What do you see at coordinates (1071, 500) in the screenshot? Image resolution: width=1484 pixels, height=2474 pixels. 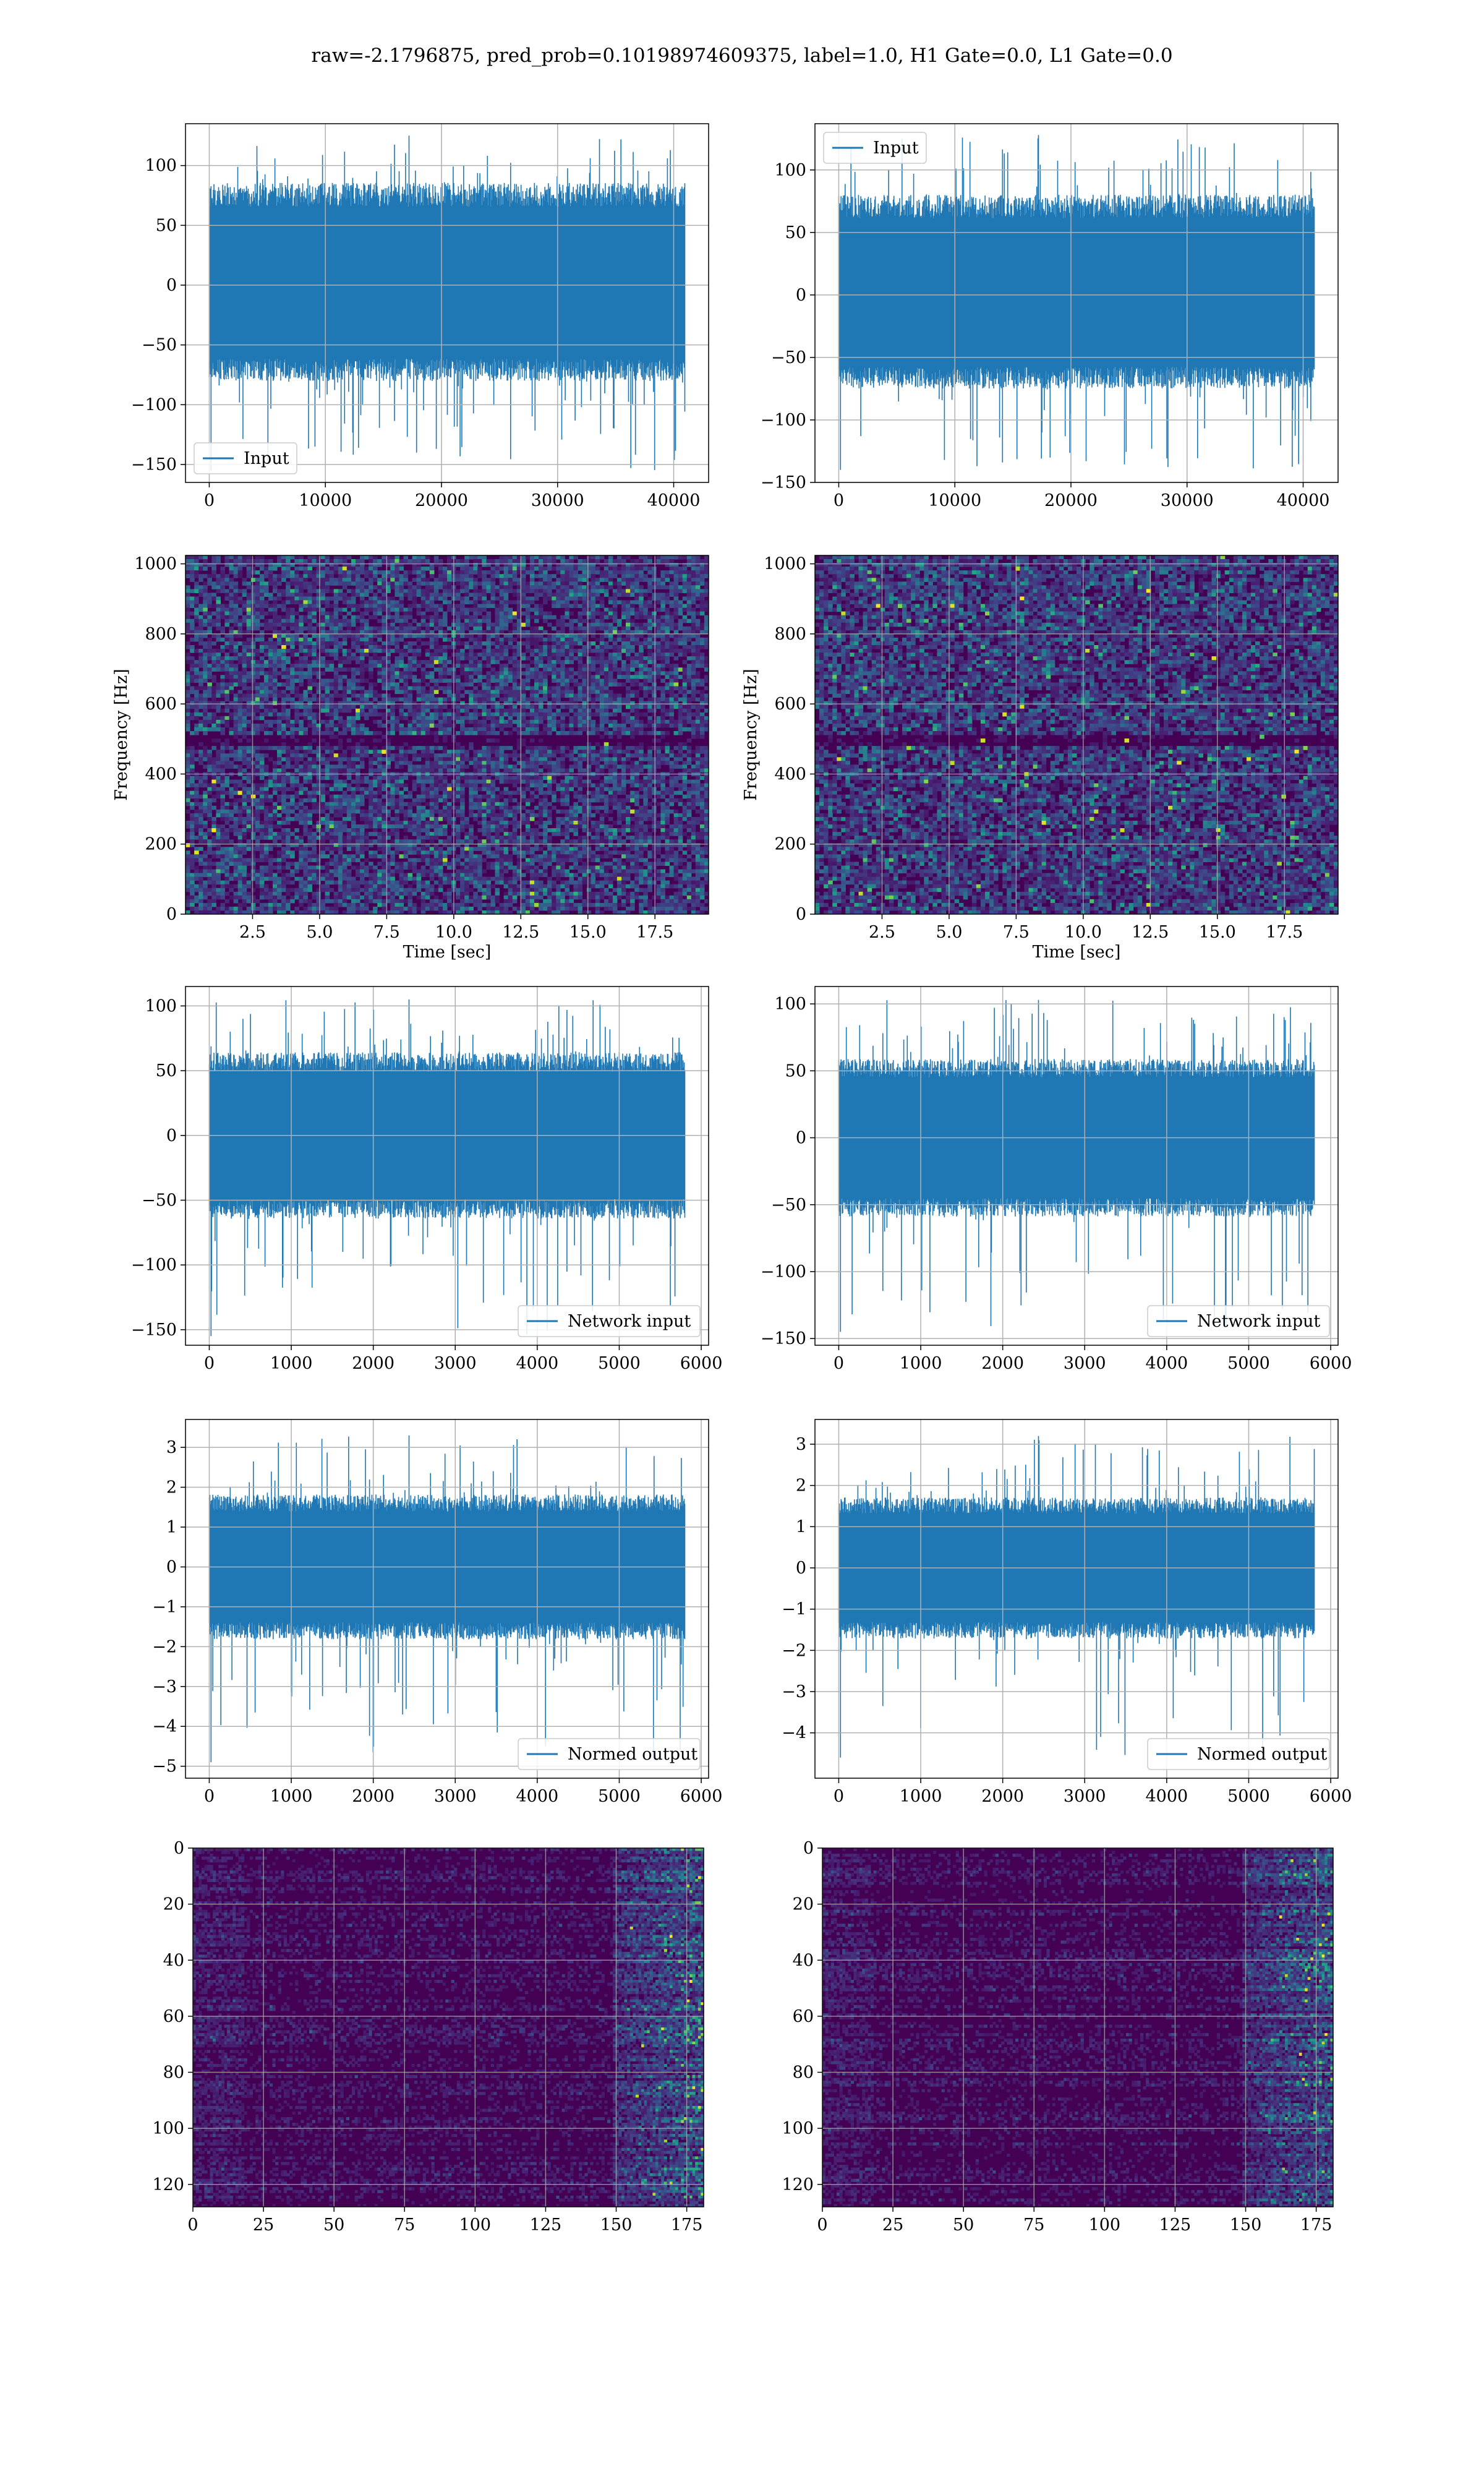 I see `x-tick-label: 20000` at bounding box center [1071, 500].